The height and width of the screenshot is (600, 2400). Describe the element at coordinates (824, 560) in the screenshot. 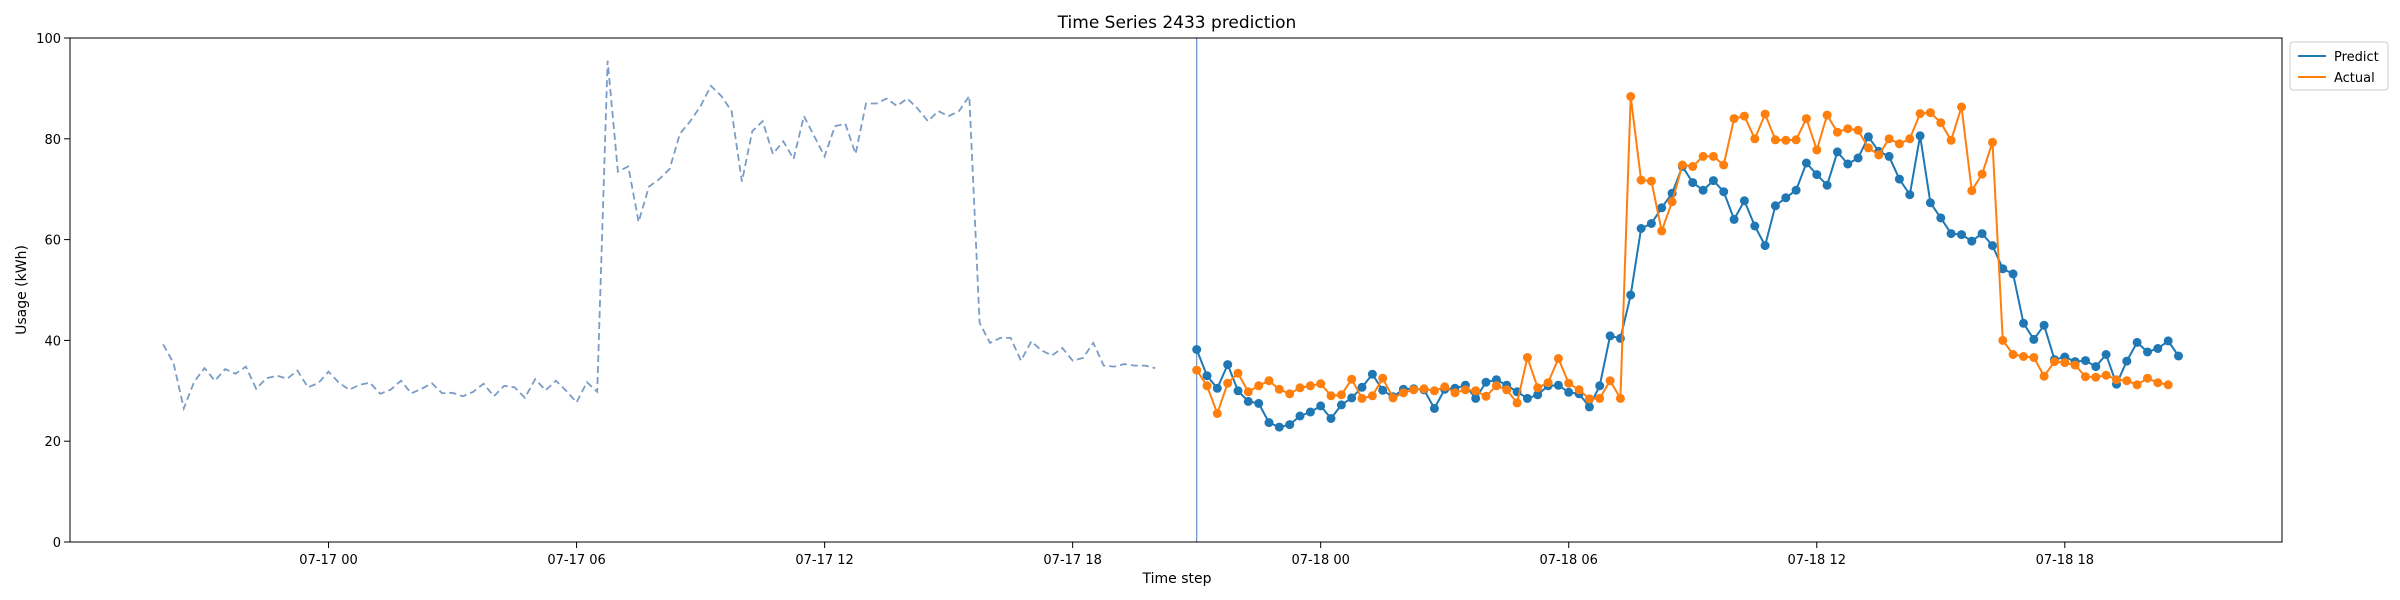

I see `x-tick-label: 07-17 12` at that location.